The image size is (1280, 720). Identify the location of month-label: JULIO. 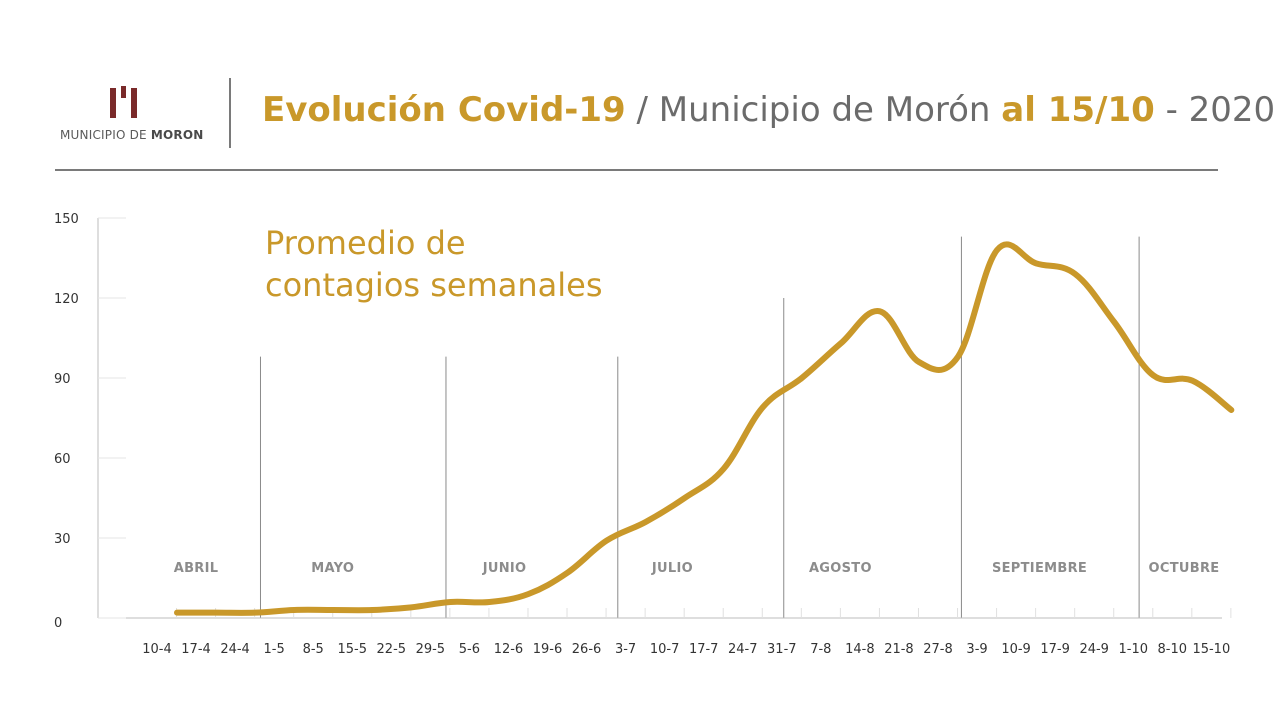
(672, 568).